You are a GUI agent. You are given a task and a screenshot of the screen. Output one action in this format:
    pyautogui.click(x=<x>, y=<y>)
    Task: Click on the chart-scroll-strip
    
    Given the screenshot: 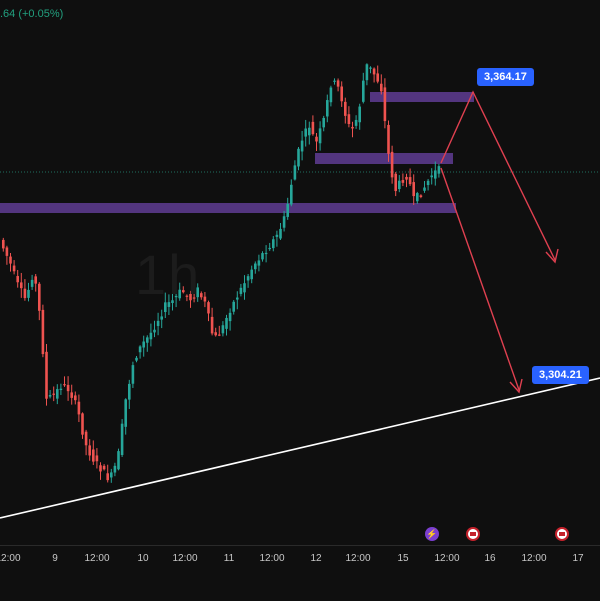 What is the action you would take?
    pyautogui.click(x=300, y=583)
    